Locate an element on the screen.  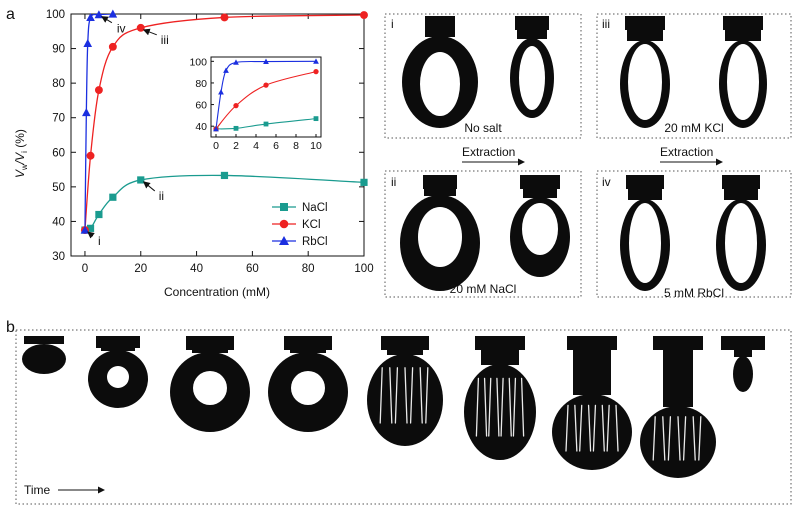
inset-y-tick-label: 60 is located at coordinates (201, 106).